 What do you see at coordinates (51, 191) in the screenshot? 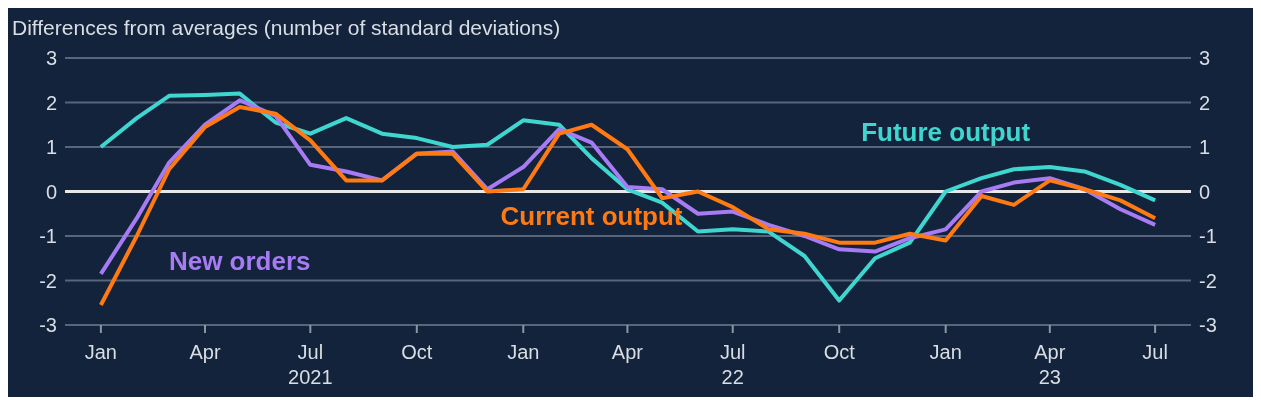
I see `y-tick-label: 0` at bounding box center [51, 191].